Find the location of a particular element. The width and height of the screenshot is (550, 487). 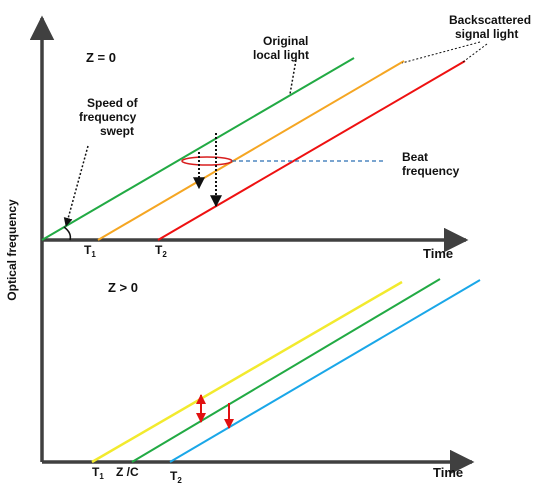

t1-top-sub: 1 is located at coordinates (93, 254).